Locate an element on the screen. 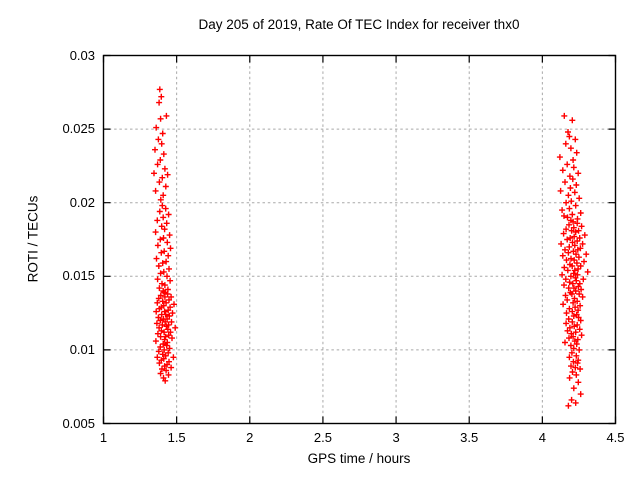 Image resolution: width=640 pixels, height=480 pixels. scatter-points-pass-4p2h is located at coordinates (573, 260).